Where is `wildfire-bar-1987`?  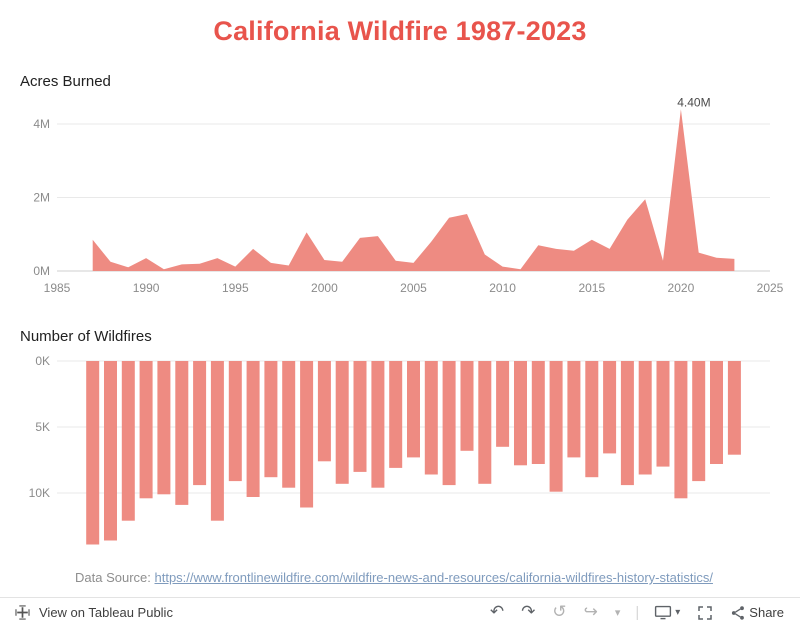 wildfire-bar-1987 is located at coordinates (93, 453).